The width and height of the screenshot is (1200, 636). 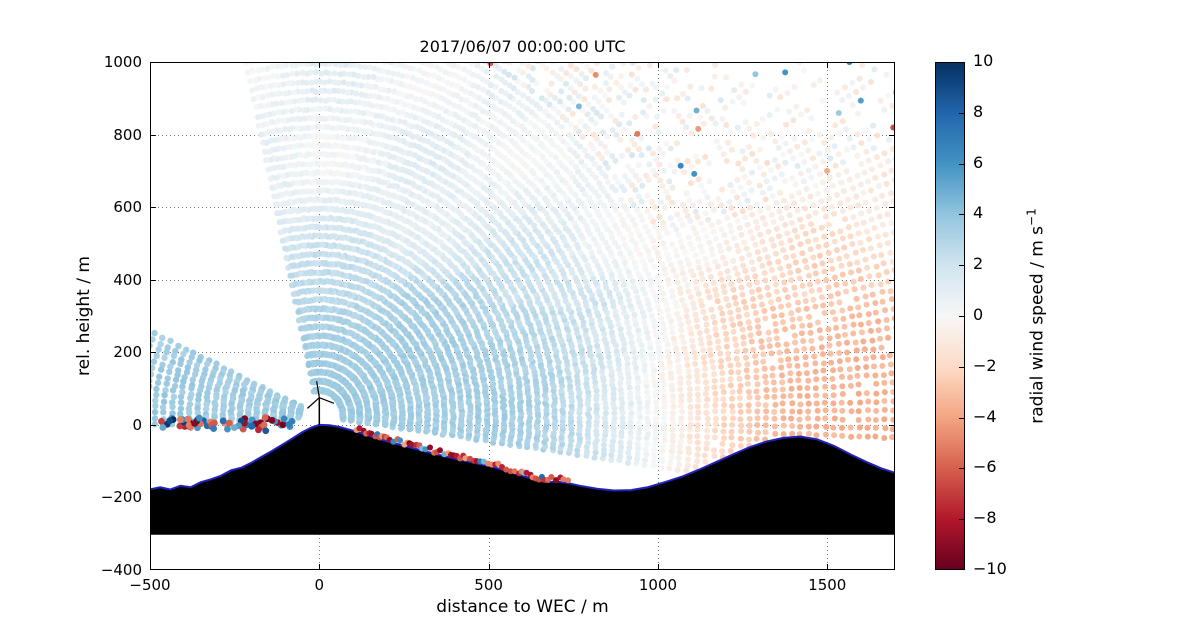 I want to click on y-tick-label: 0, so click(x=137, y=424).